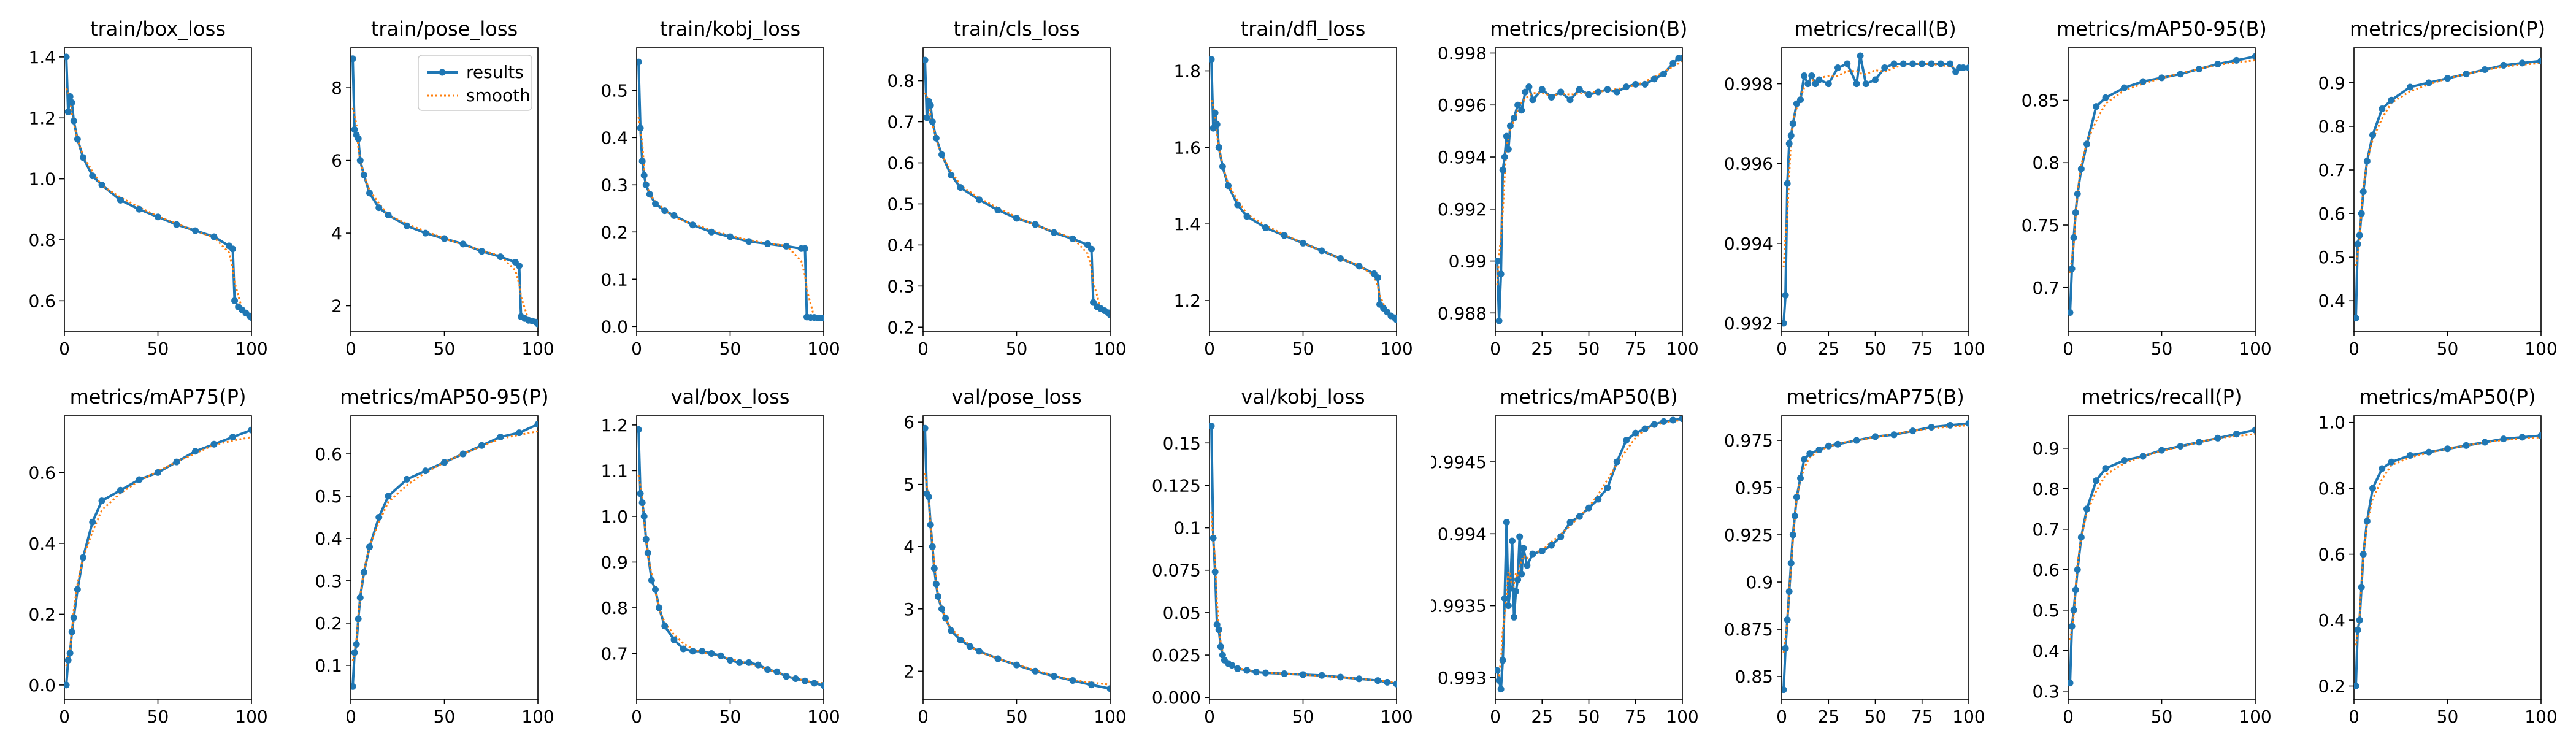 Image resolution: width=2576 pixels, height=736 pixels. Describe the element at coordinates (900, 163) in the screenshot. I see `y-tick-label: 0.6` at that location.